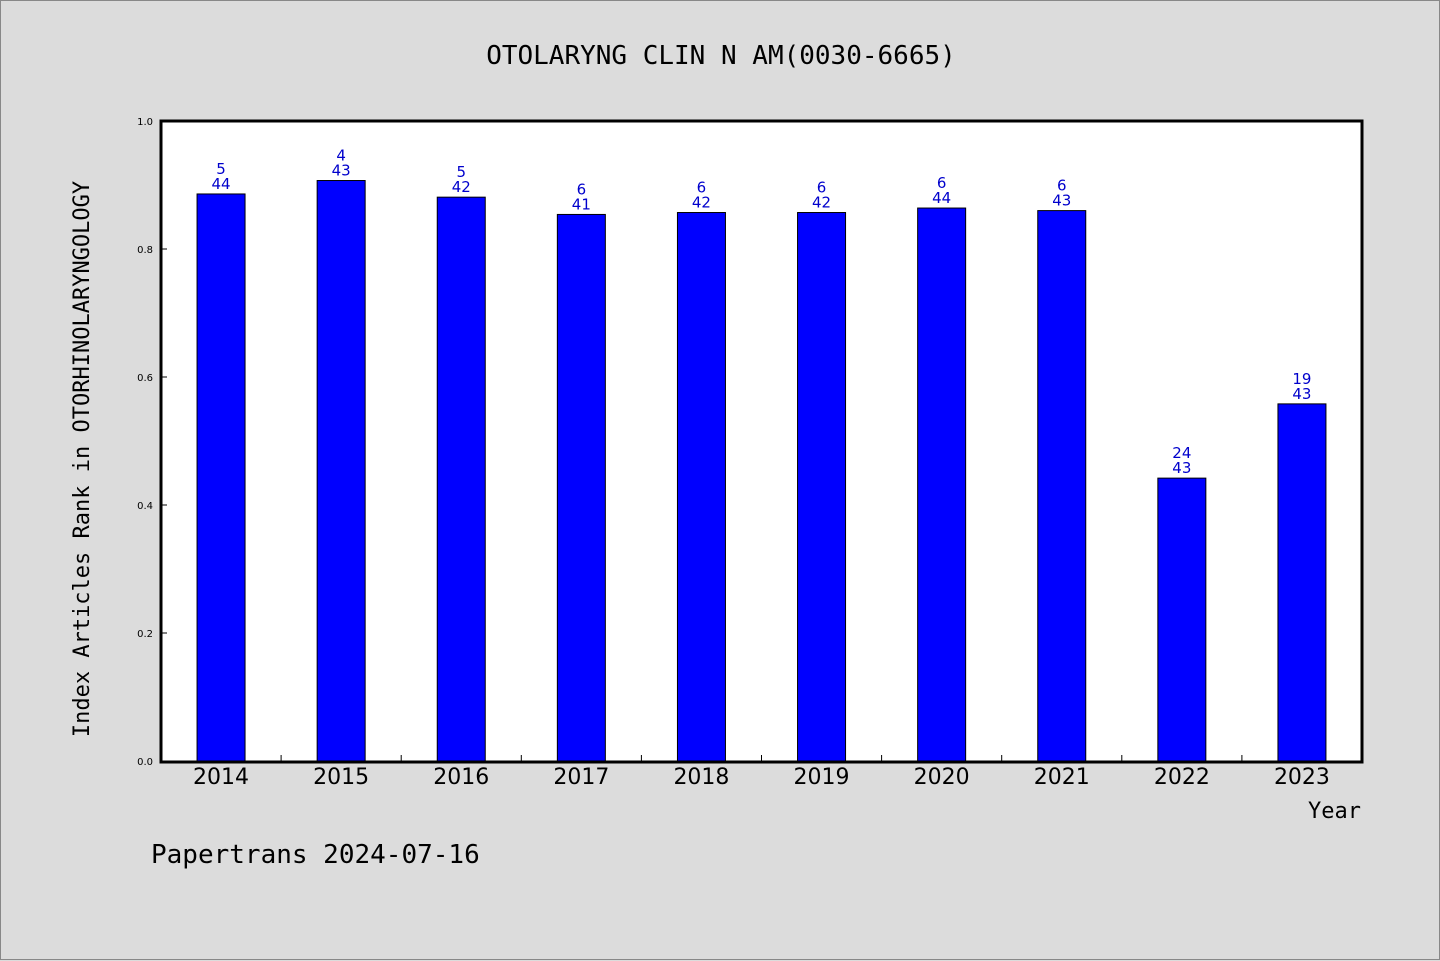 Image resolution: width=1440 pixels, height=961 pixels. Describe the element at coordinates (942, 484) in the screenshot. I see `bar-2020` at that location.